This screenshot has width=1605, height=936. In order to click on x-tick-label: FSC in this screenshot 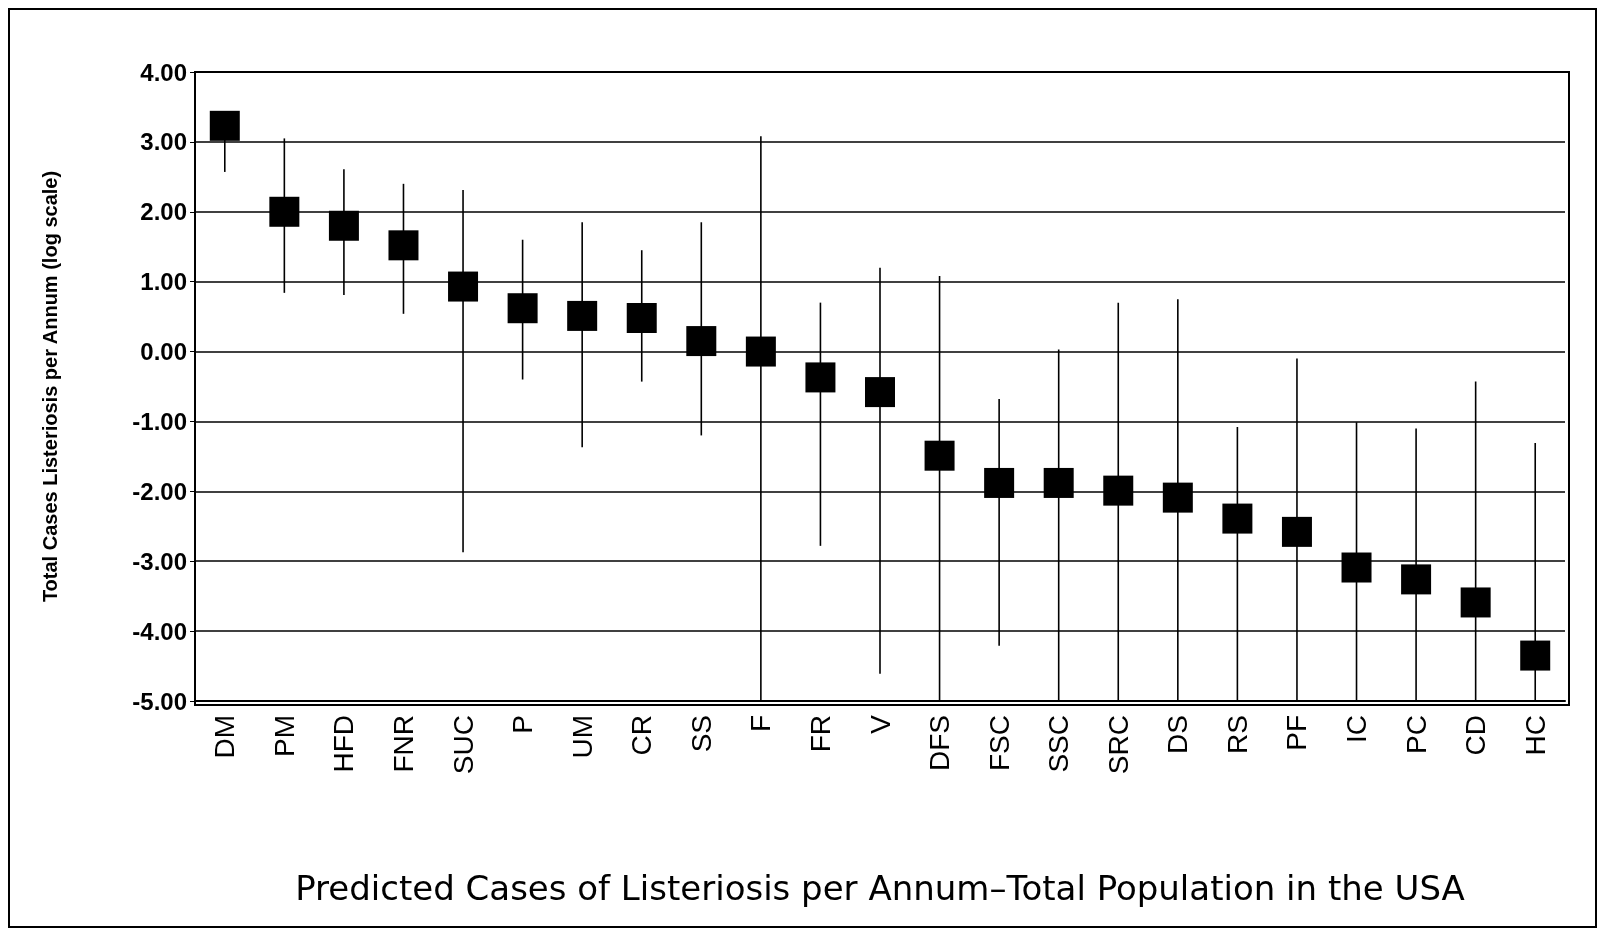, I will do `click(999, 743)`.